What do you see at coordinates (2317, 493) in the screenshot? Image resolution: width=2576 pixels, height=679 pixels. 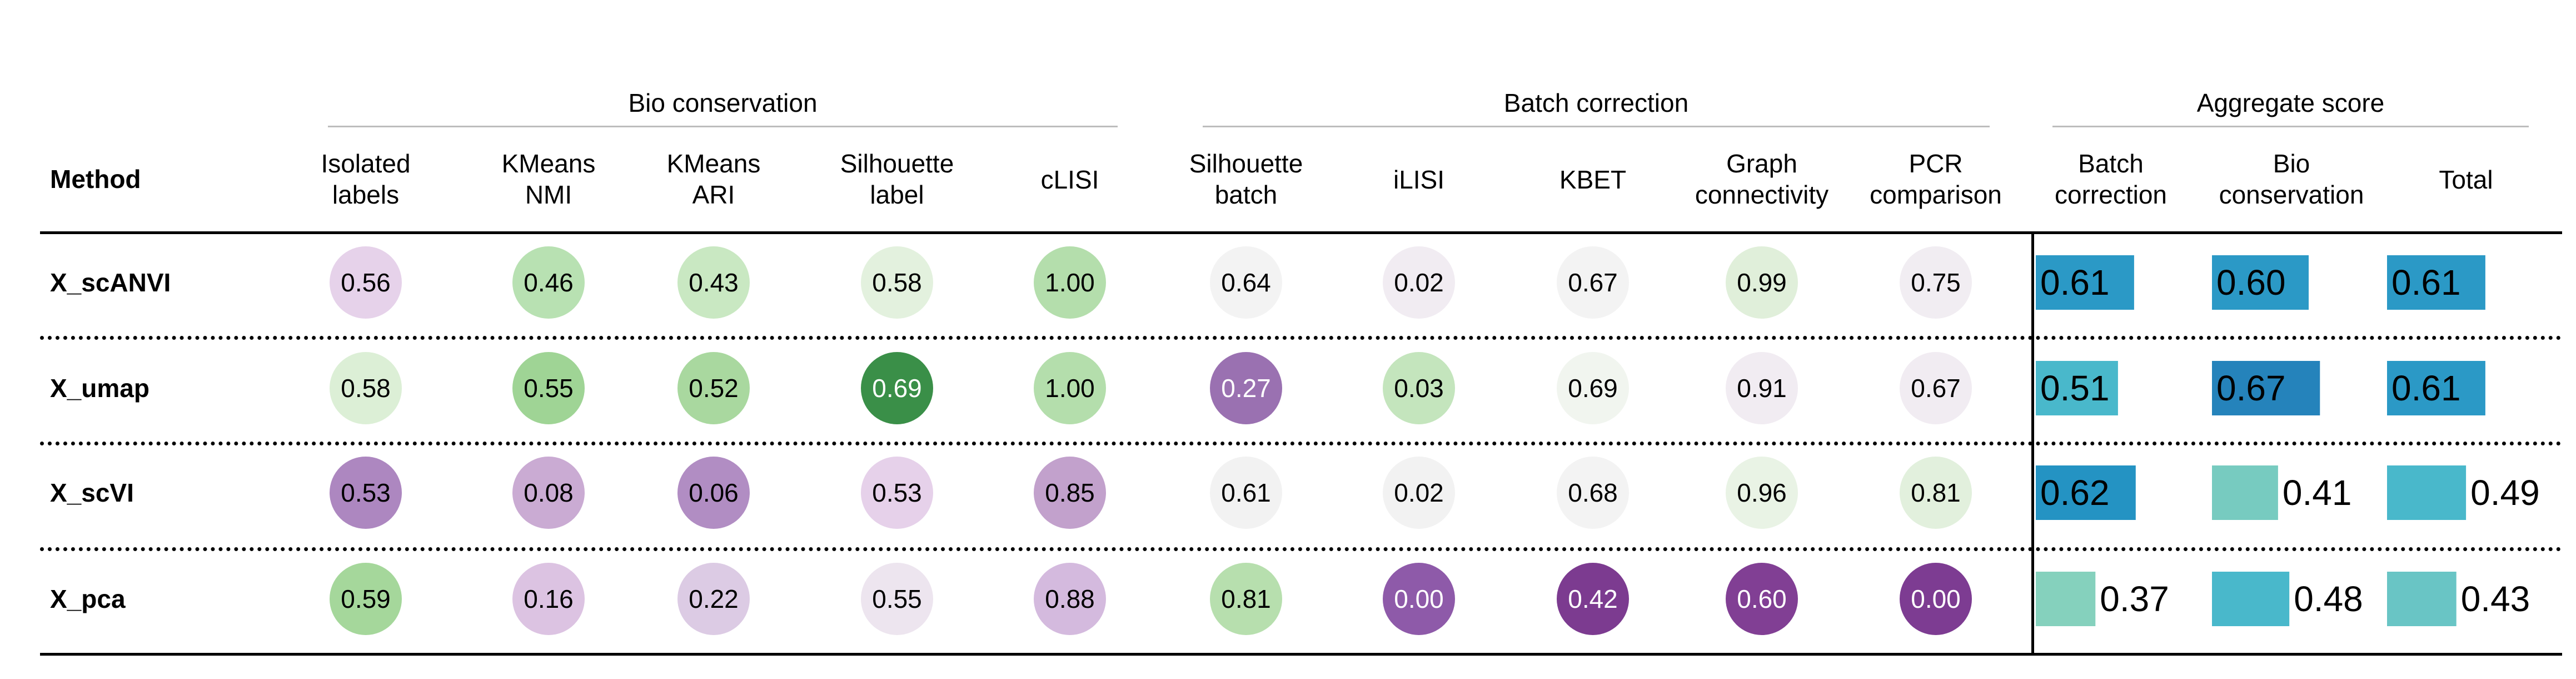 I see `aggregate-value: 0.41` at bounding box center [2317, 493].